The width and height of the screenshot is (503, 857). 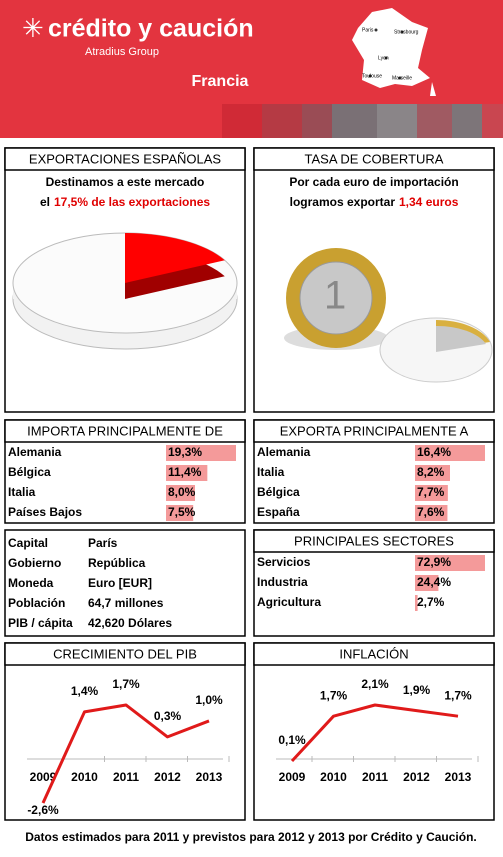 I want to click on value-label: 7,5%, so click(x=182, y=512).